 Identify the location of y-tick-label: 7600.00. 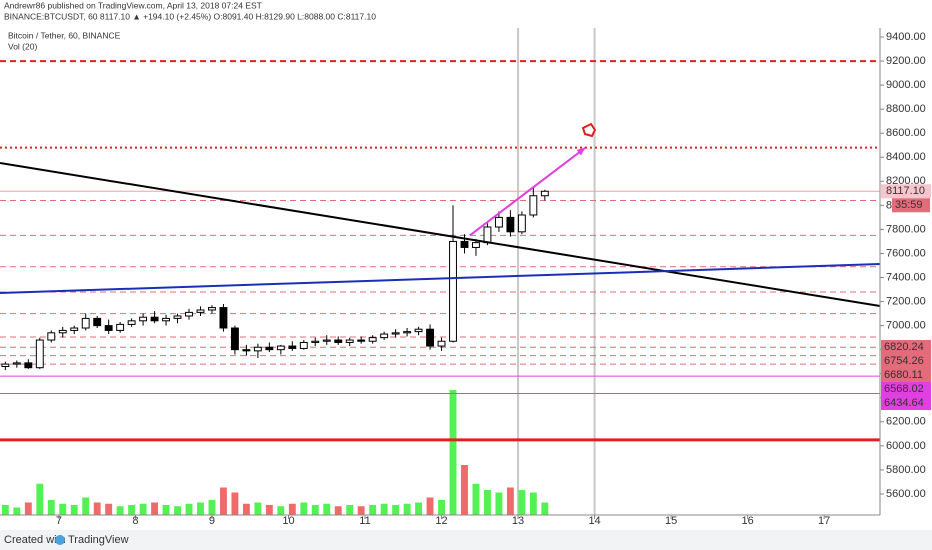
(906, 253).